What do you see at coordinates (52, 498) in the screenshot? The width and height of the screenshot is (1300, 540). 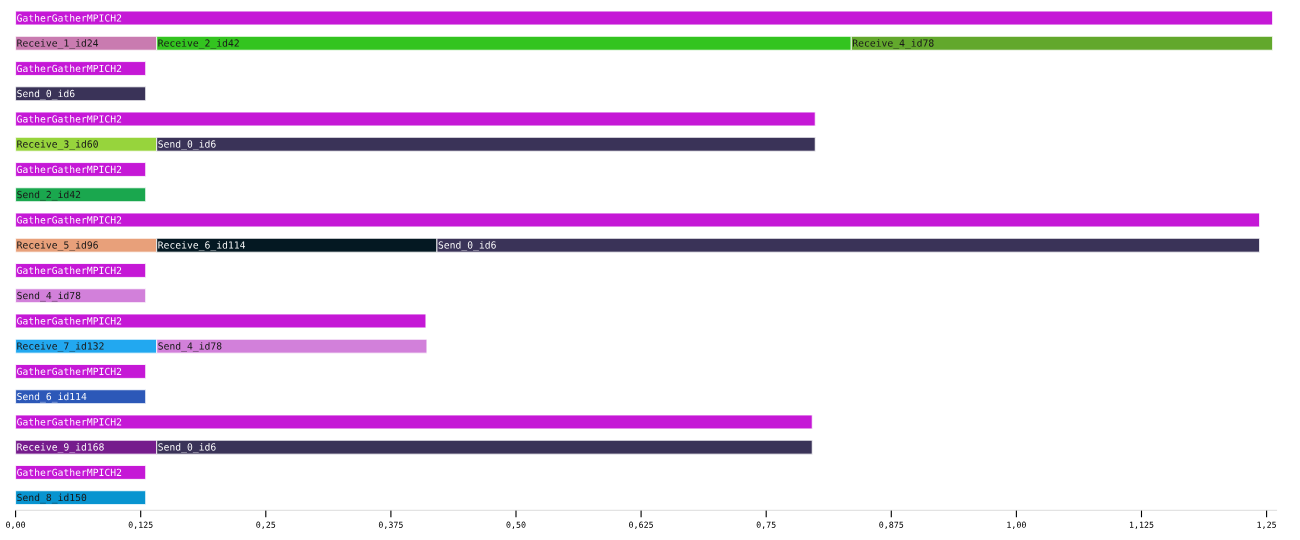 I see `data-label: Send_8_id150` at bounding box center [52, 498].